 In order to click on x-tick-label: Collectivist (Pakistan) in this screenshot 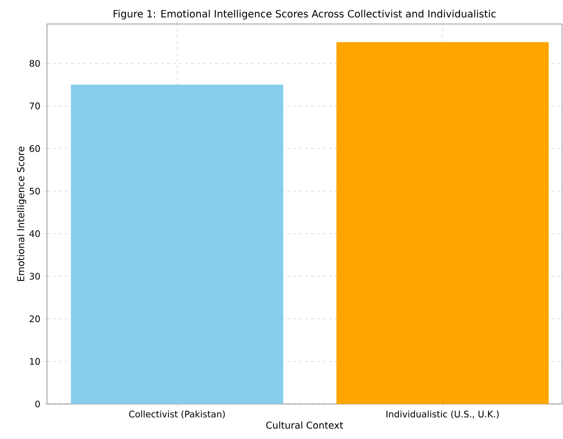, I will do `click(177, 414)`.